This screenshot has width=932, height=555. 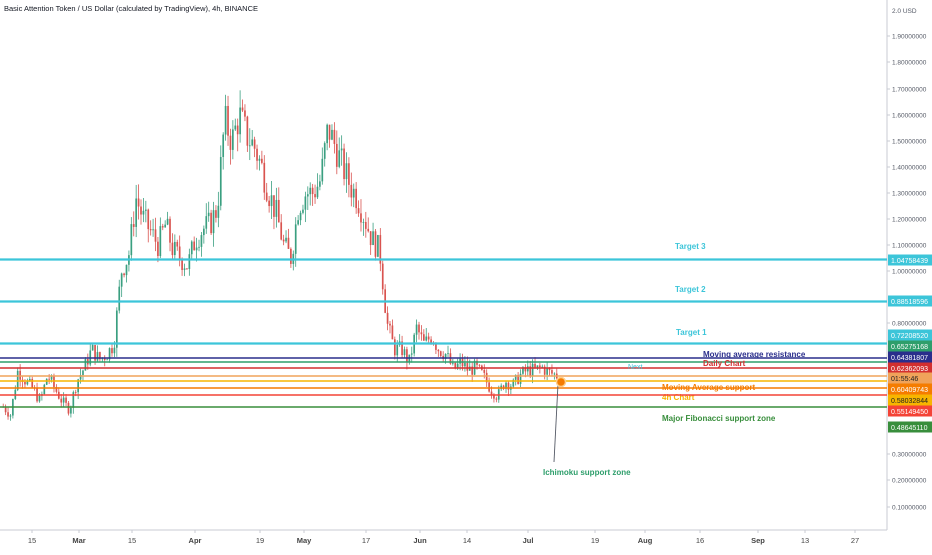 What do you see at coordinates (909, 246) in the screenshot?
I see `price-tick-label: 1.10000000` at bounding box center [909, 246].